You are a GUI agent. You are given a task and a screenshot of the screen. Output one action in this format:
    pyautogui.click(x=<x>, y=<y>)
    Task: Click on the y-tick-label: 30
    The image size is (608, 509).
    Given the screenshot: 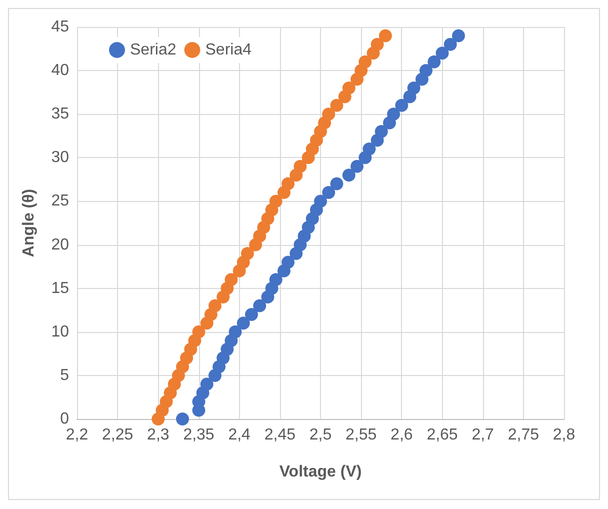 What is the action you would take?
    pyautogui.click(x=60, y=157)
    